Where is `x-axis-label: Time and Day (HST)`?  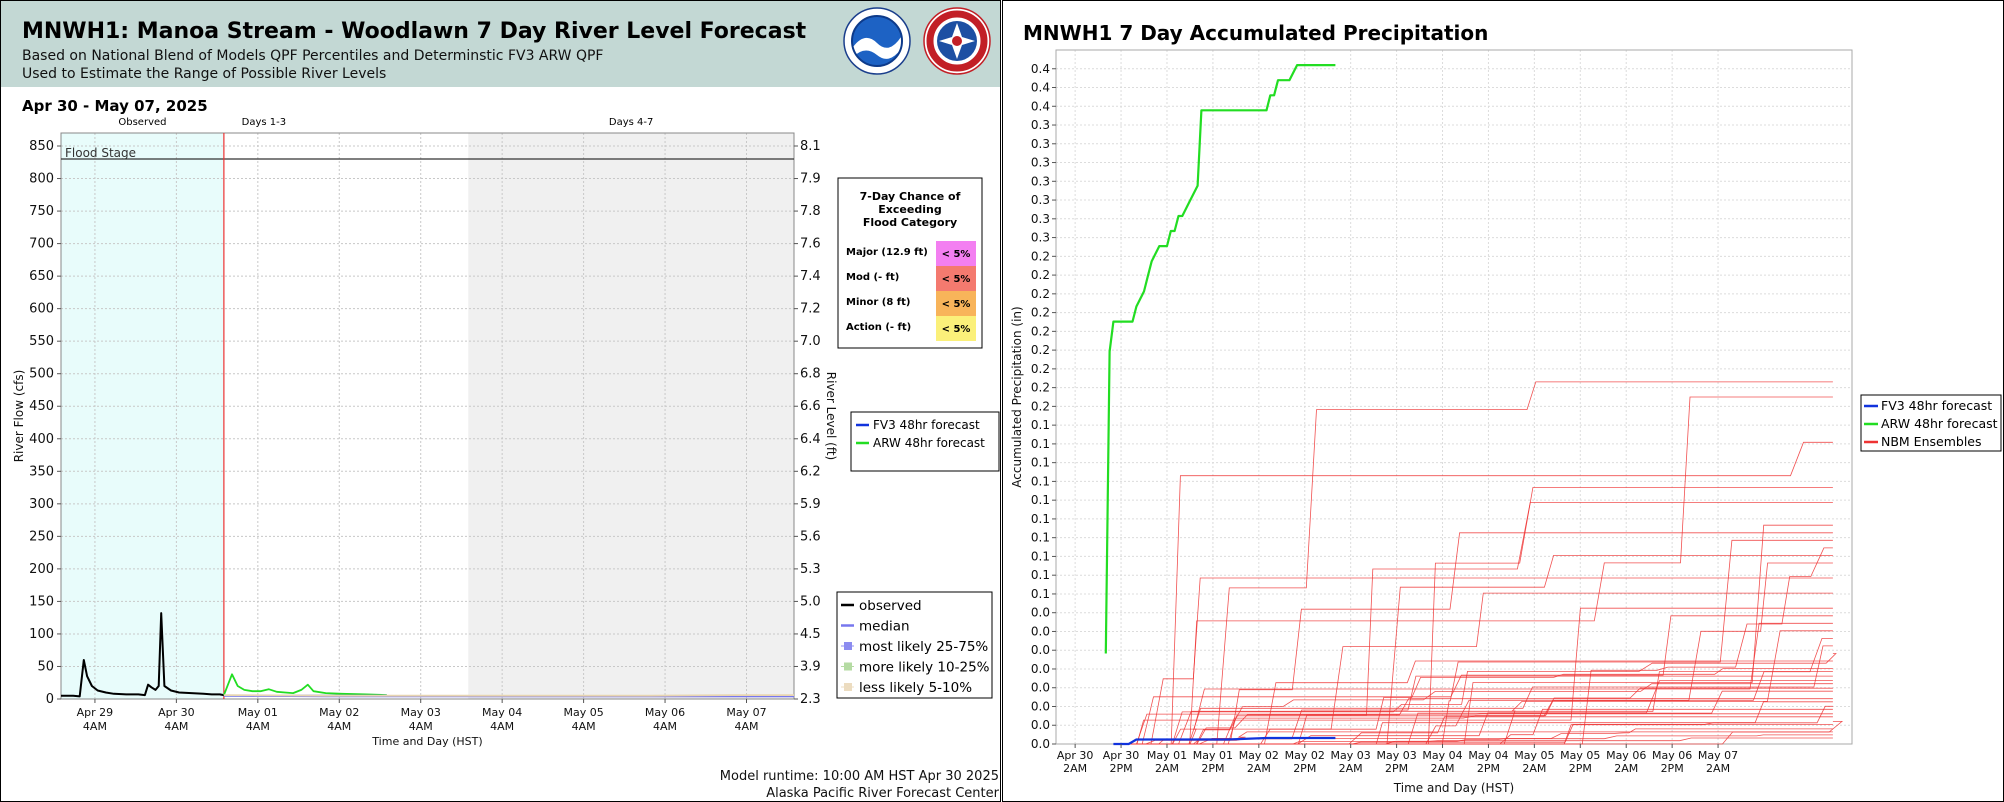
x-axis-label: Time and Day (HST) is located at coordinates (1453, 788).